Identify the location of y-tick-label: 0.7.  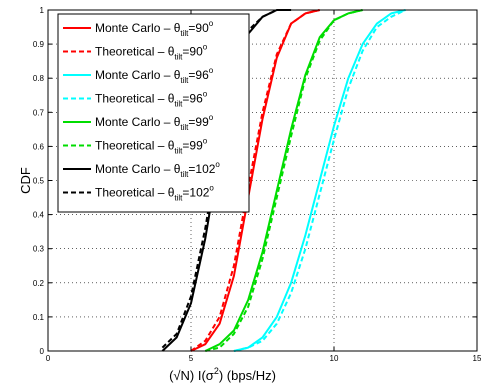
(39, 112).